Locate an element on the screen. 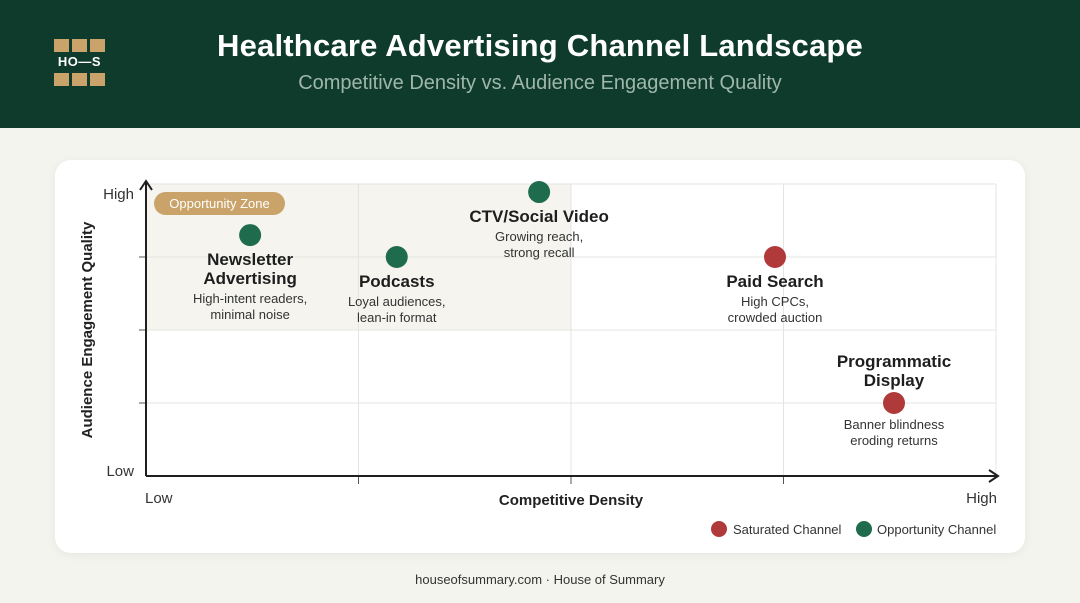 The image size is (1080, 603). legend-marker-opportunity is located at coordinates (864, 529).